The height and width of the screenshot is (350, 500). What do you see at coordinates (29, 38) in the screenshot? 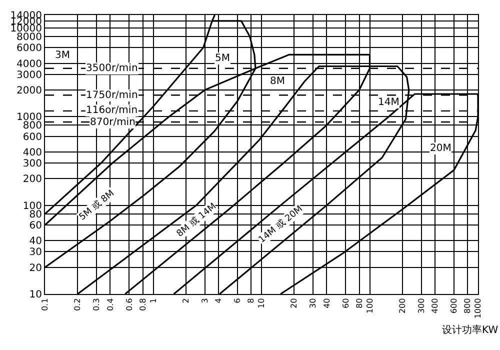
I see `y-tick-label: 8000` at bounding box center [29, 38].